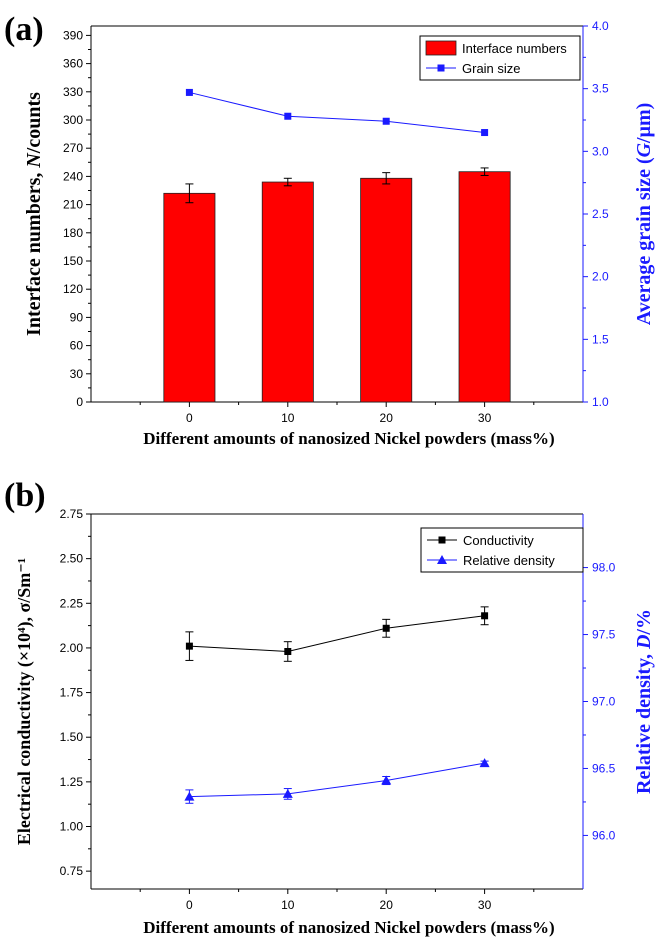 The width and height of the screenshot is (669, 945). I want to click on y-tick-label-left: 1.25, so click(72, 782).